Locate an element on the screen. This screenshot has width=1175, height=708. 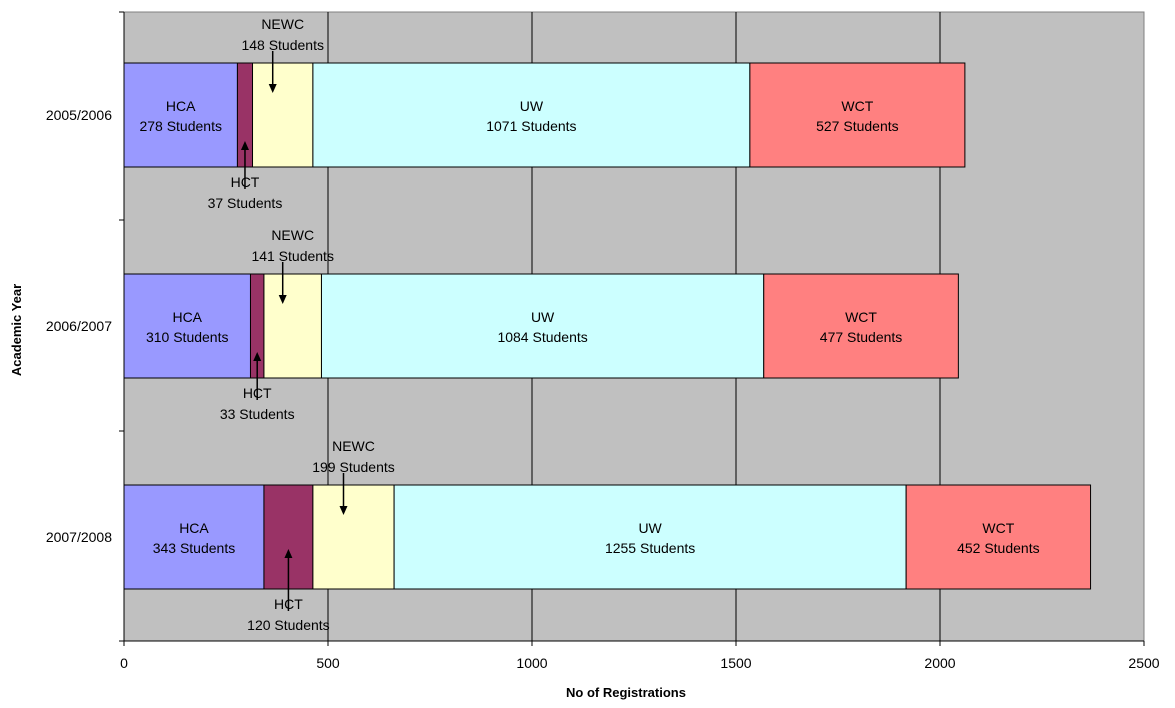
segment-value-label: 343 Students is located at coordinates (194, 548).